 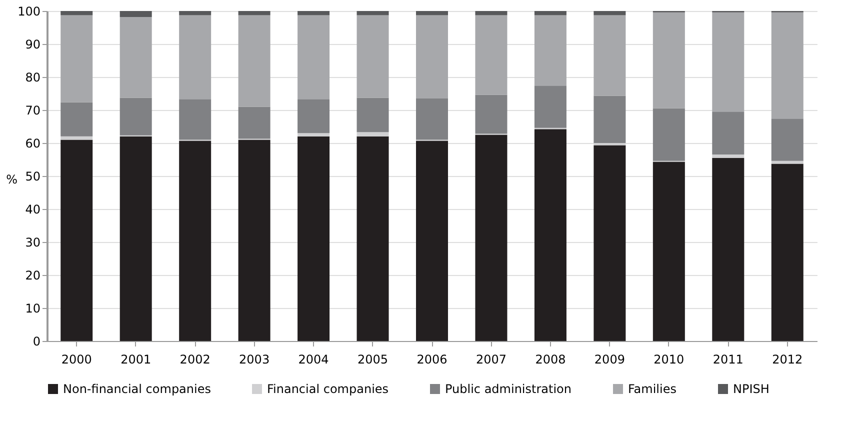 What do you see at coordinates (550, 359) in the screenshot?
I see `x-tick-label: 2008` at bounding box center [550, 359].